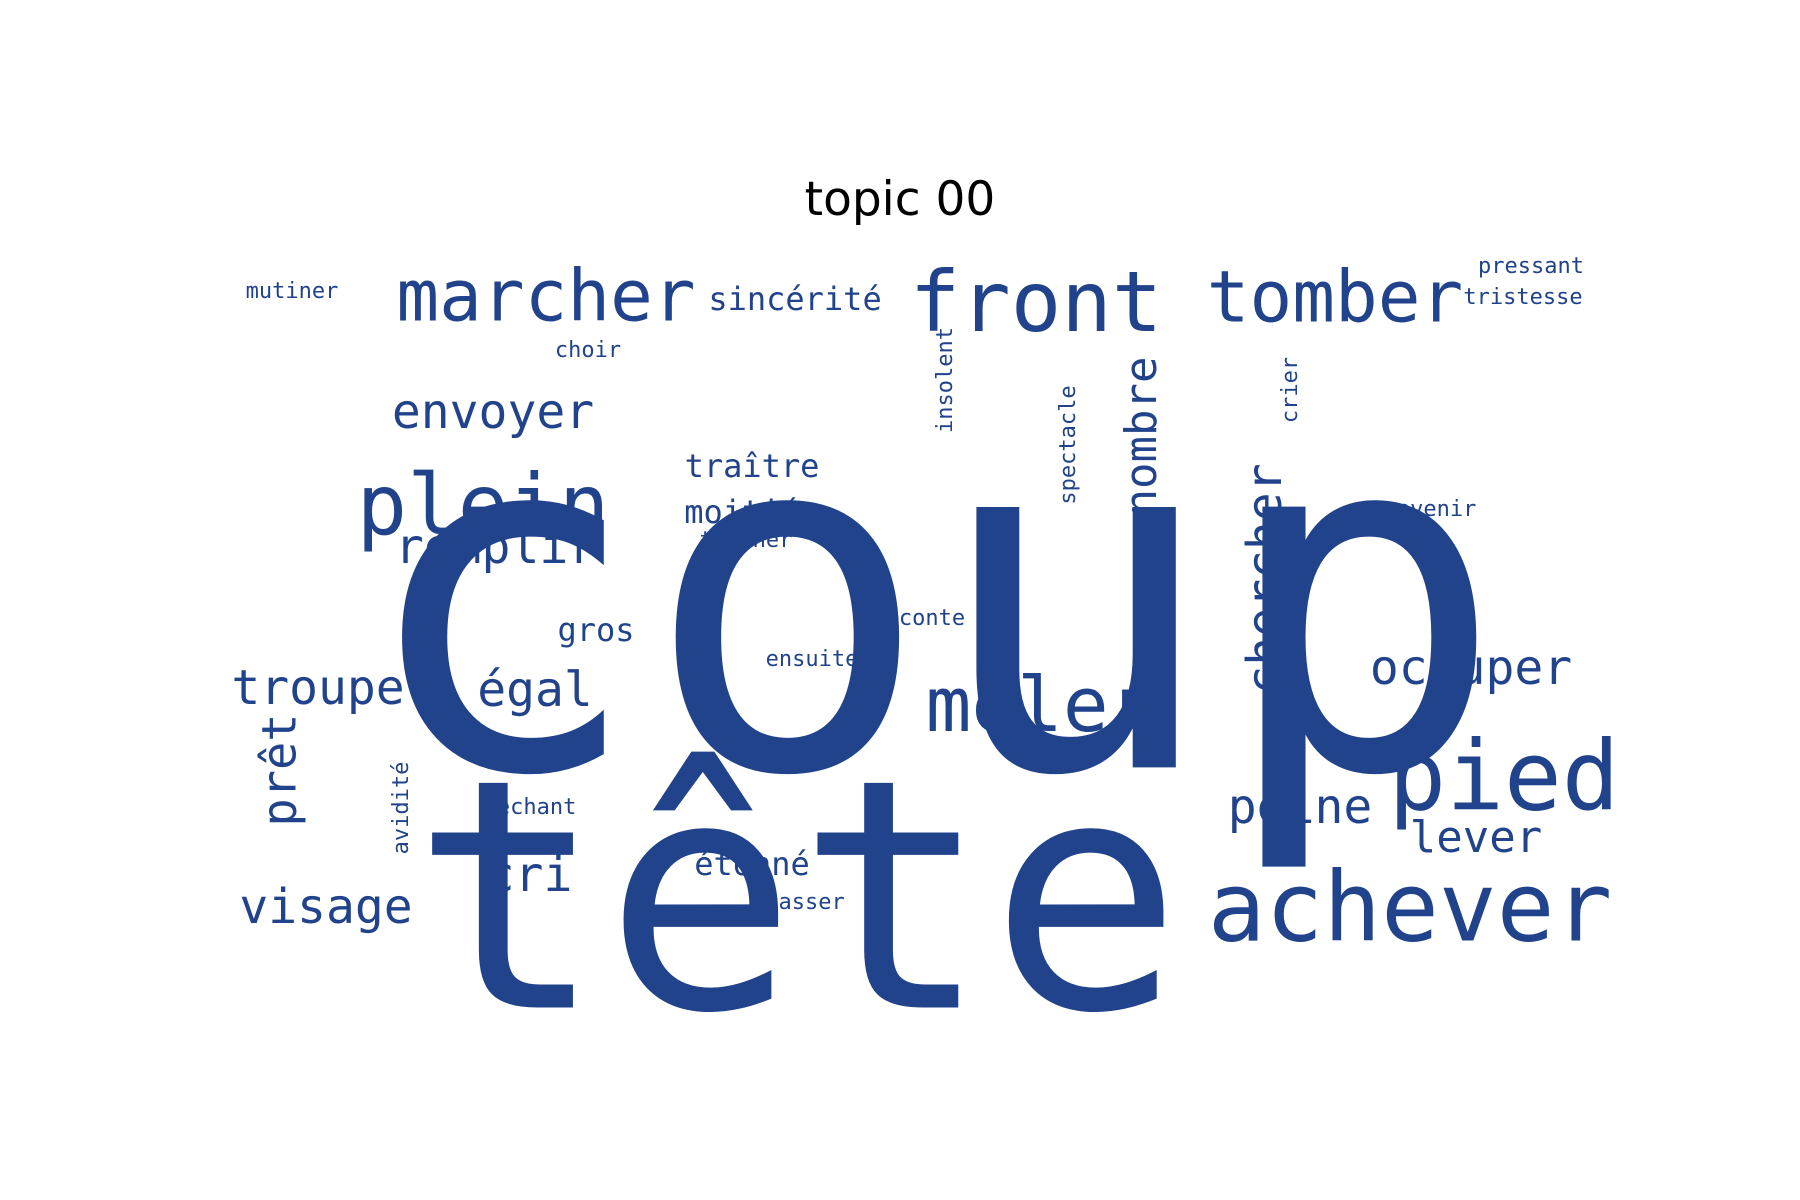  Describe the element at coordinates (1503, 776) in the screenshot. I see `word-pied: pied` at that location.